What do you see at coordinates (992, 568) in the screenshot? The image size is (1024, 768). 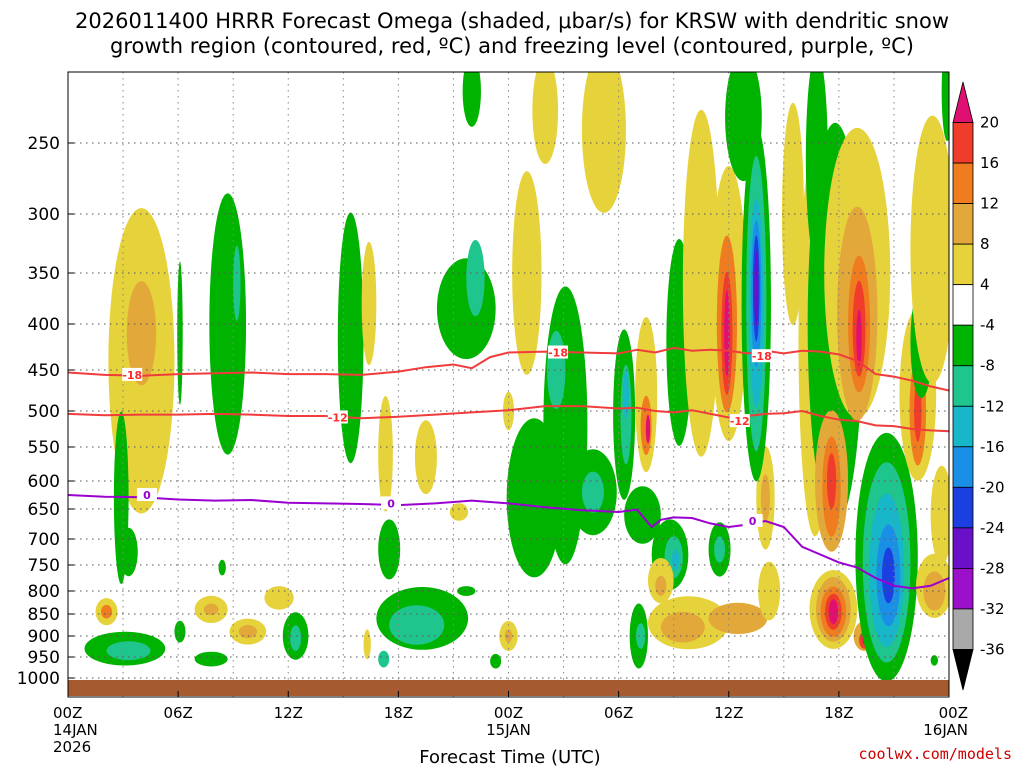 I see `colorbar-label: -28` at bounding box center [992, 568].